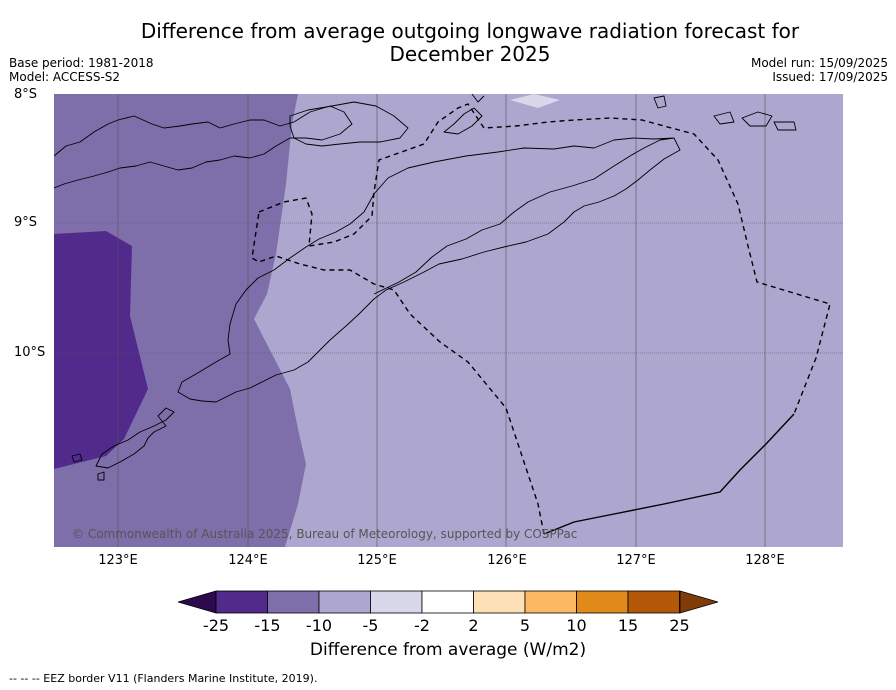 Image resolution: width=896 pixels, height=690 pixels. Describe the element at coordinates (470, 54) in the screenshot. I see `title-line-2: December 2025` at that location.